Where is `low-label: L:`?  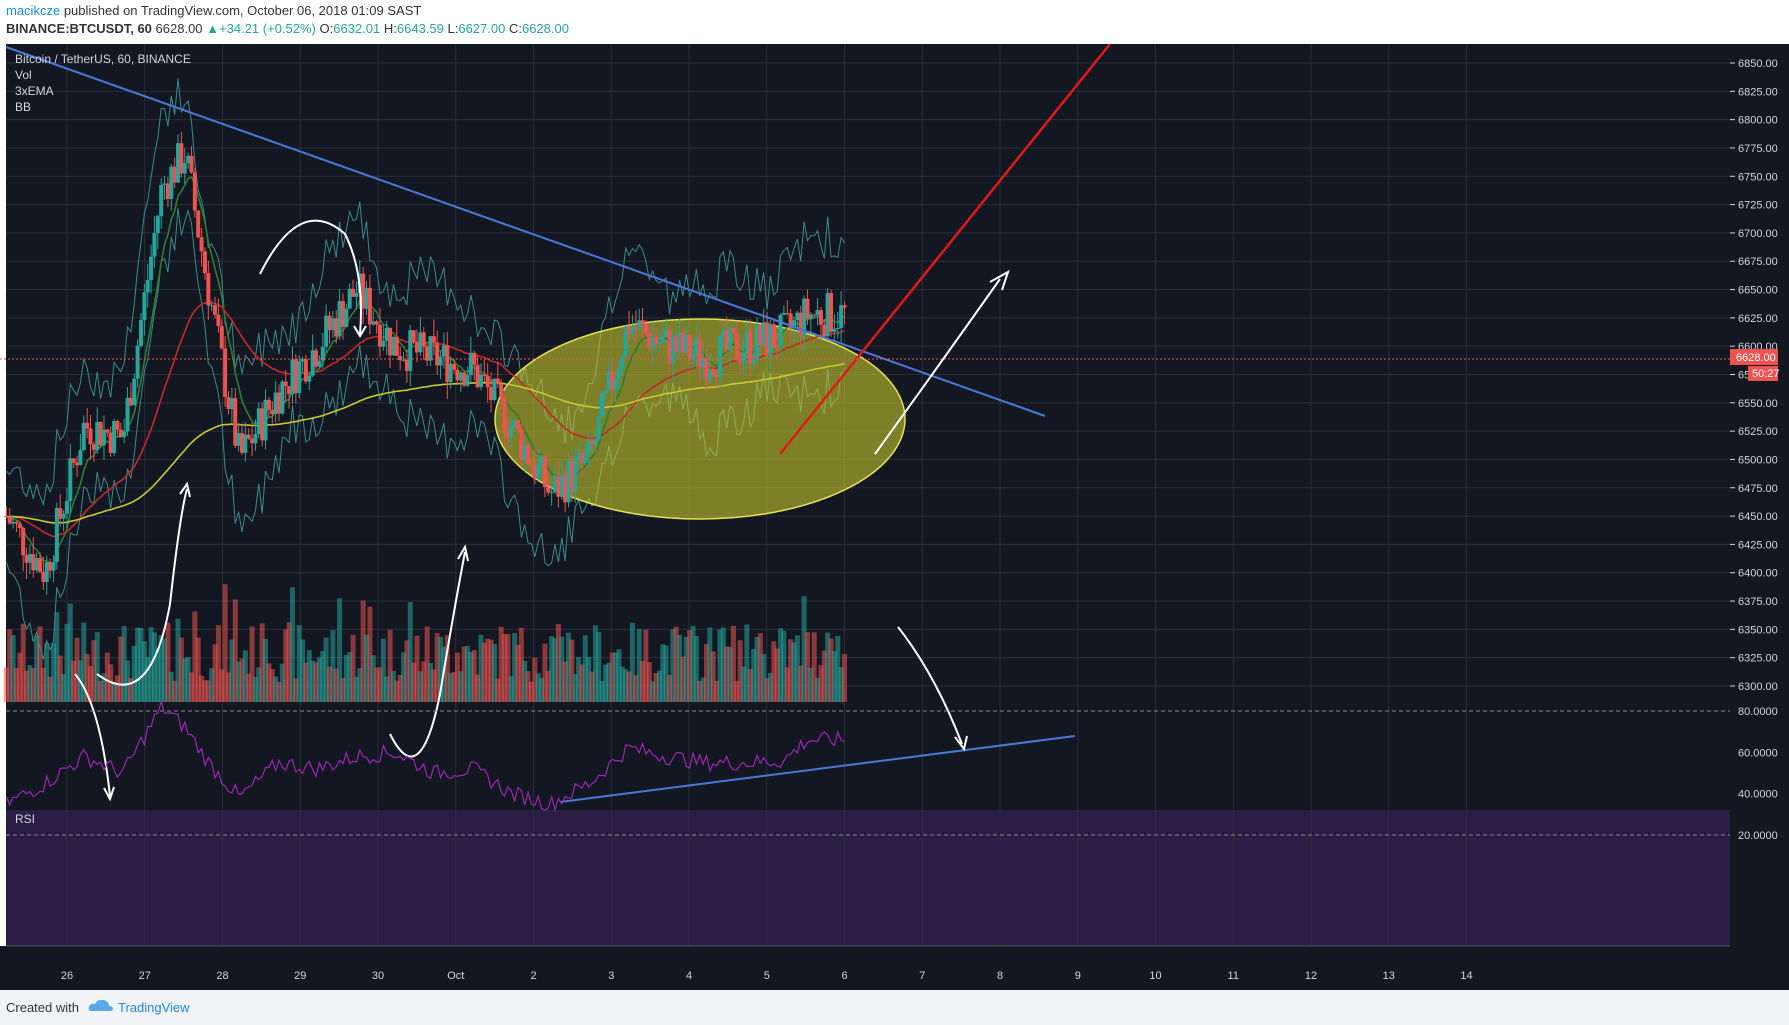 low-label: L: is located at coordinates (453, 28).